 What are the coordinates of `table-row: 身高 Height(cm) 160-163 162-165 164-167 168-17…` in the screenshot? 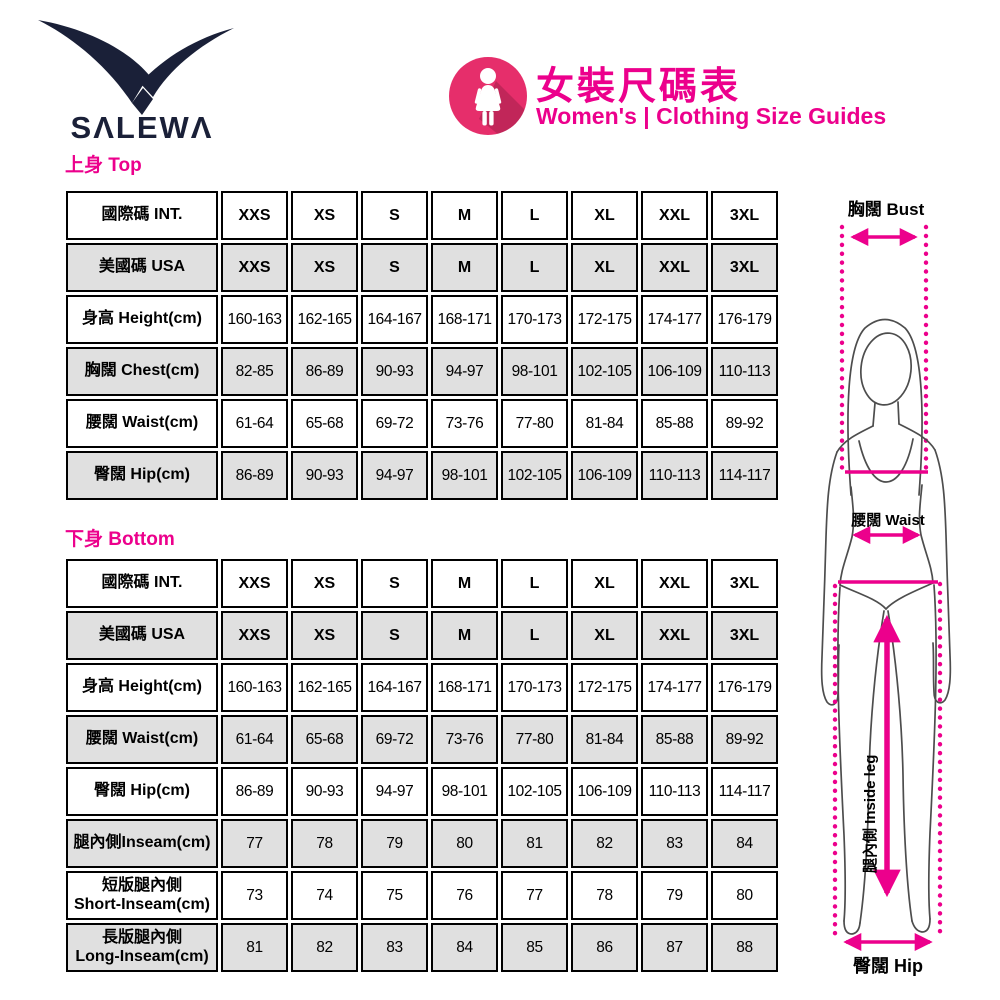 It's located at (422, 687).